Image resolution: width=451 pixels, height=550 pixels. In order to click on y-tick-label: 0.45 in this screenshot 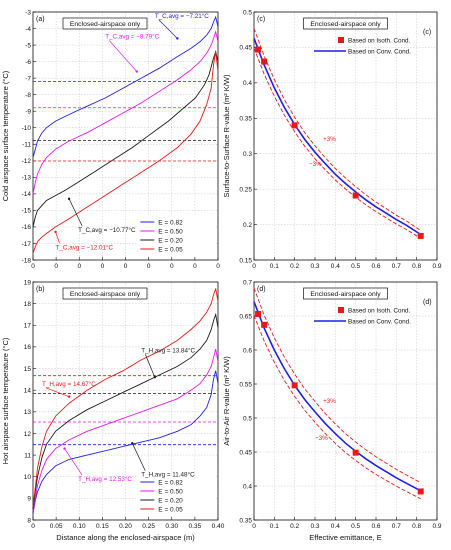, I will do `click(245, 48)`.